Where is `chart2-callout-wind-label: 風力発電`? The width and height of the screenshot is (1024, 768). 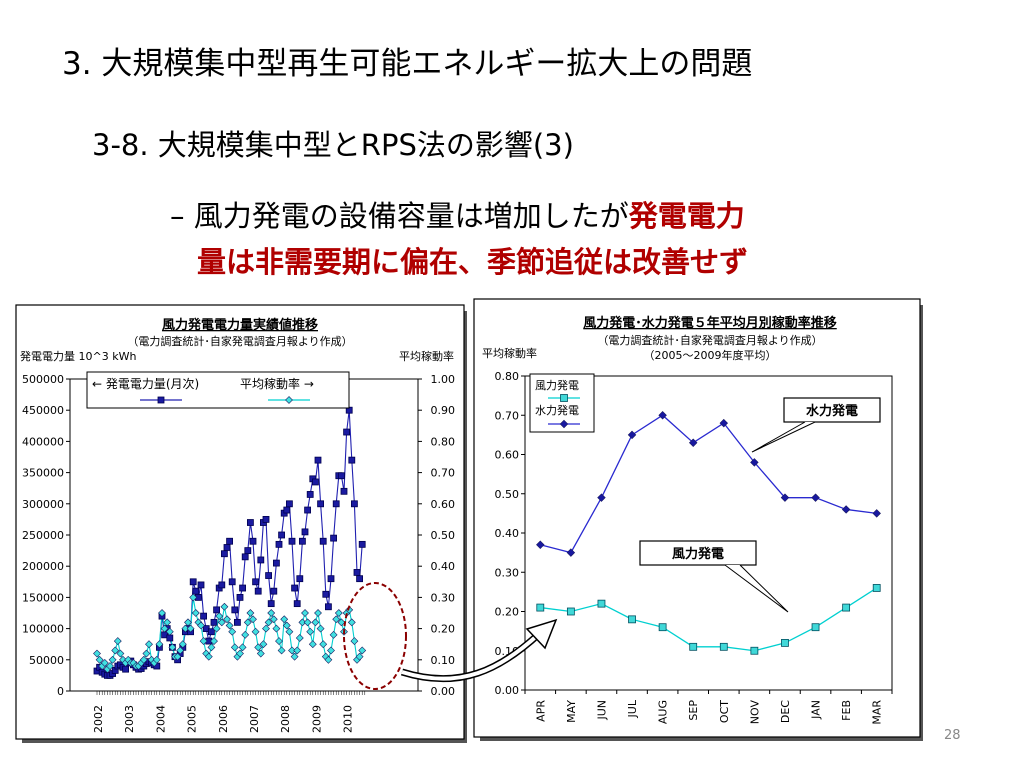
chart2-callout-wind-label: 風力発電 is located at coordinates (698, 554).